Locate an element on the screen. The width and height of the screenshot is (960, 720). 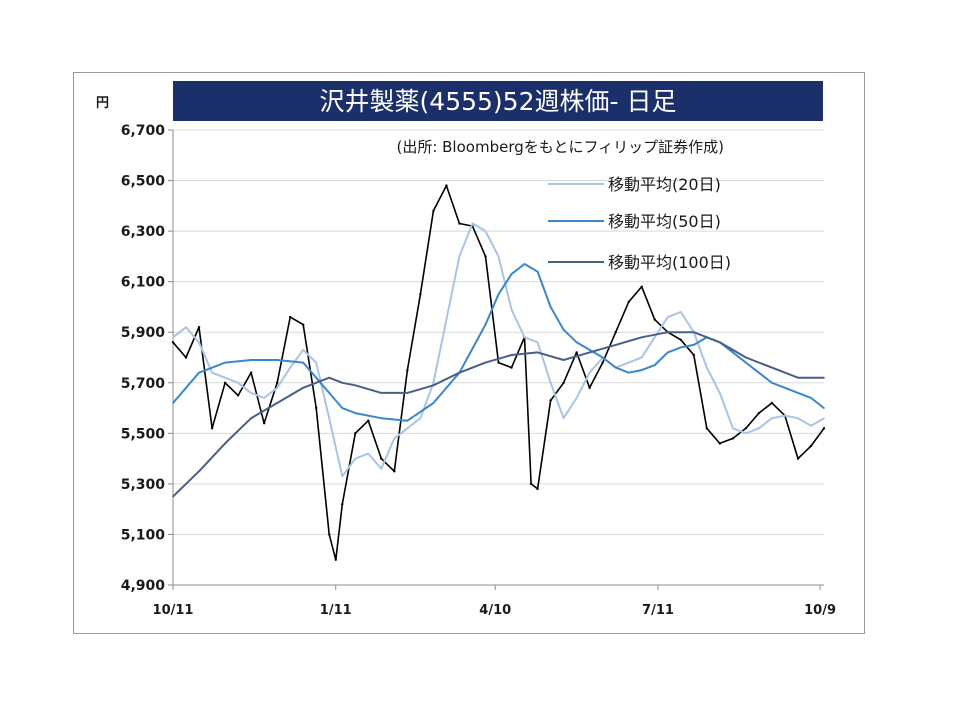
y-tick-label: 6,300 is located at coordinates (143, 232).